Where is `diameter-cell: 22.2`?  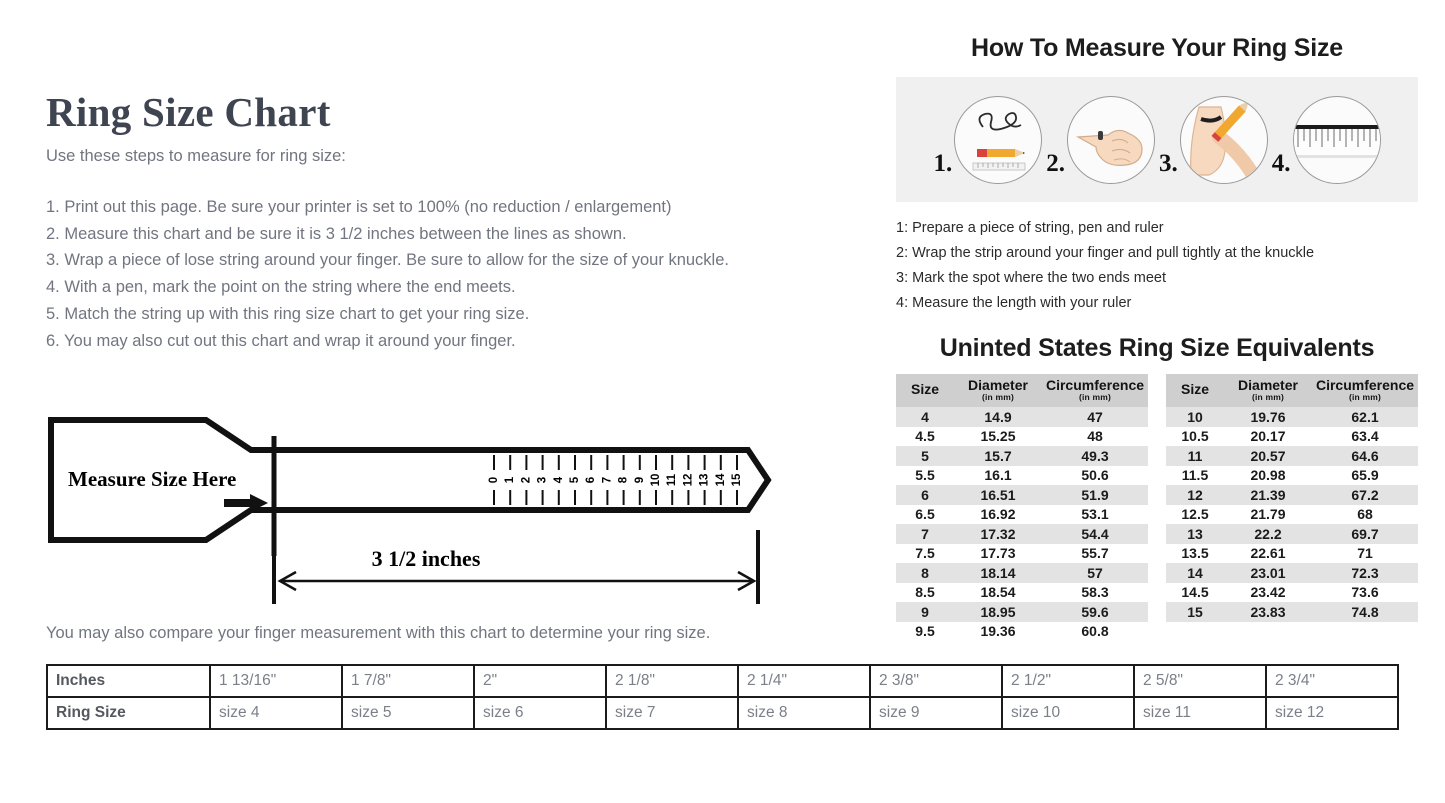
diameter-cell: 22.2 is located at coordinates (1268, 534).